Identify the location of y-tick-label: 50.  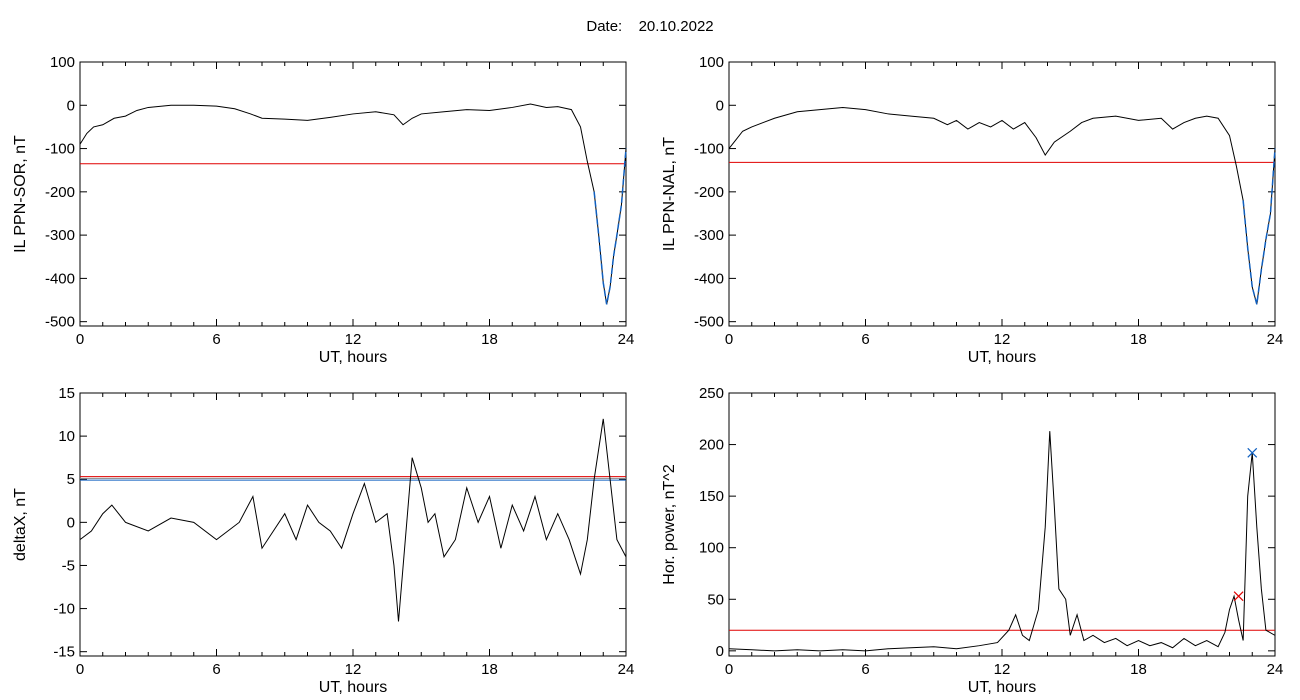
(715, 599).